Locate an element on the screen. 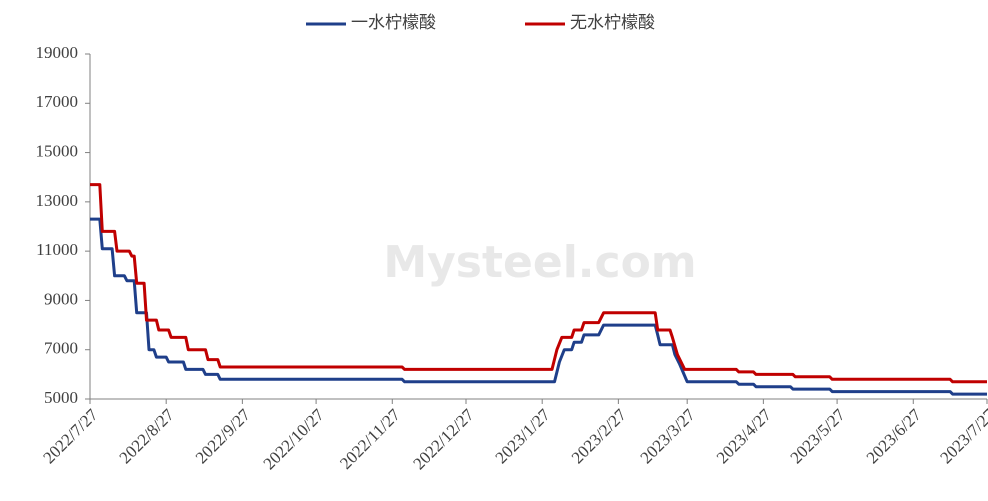 The height and width of the screenshot is (501, 988). y-tick-label: 7000 is located at coordinates (61, 348).